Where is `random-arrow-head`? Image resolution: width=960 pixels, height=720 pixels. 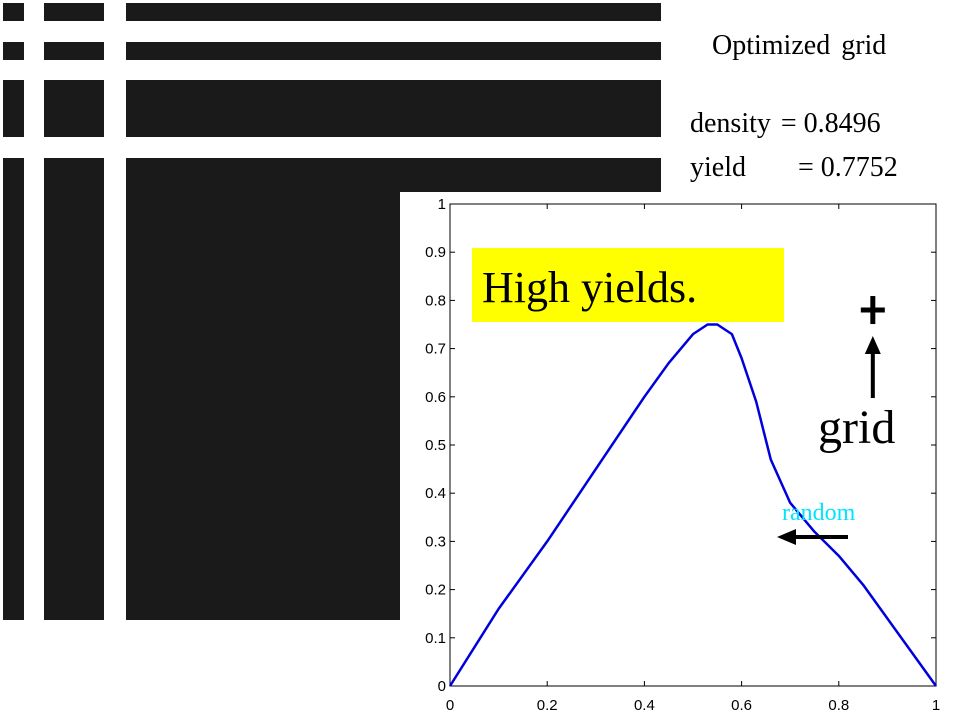 random-arrow-head is located at coordinates (786, 537).